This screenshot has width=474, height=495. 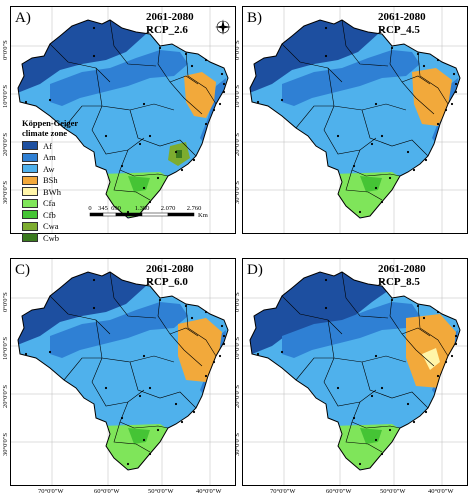 What do you see at coordinates (142, 208) in the screenshot?
I see `scale-tick-label: 1.380` at bounding box center [142, 208].